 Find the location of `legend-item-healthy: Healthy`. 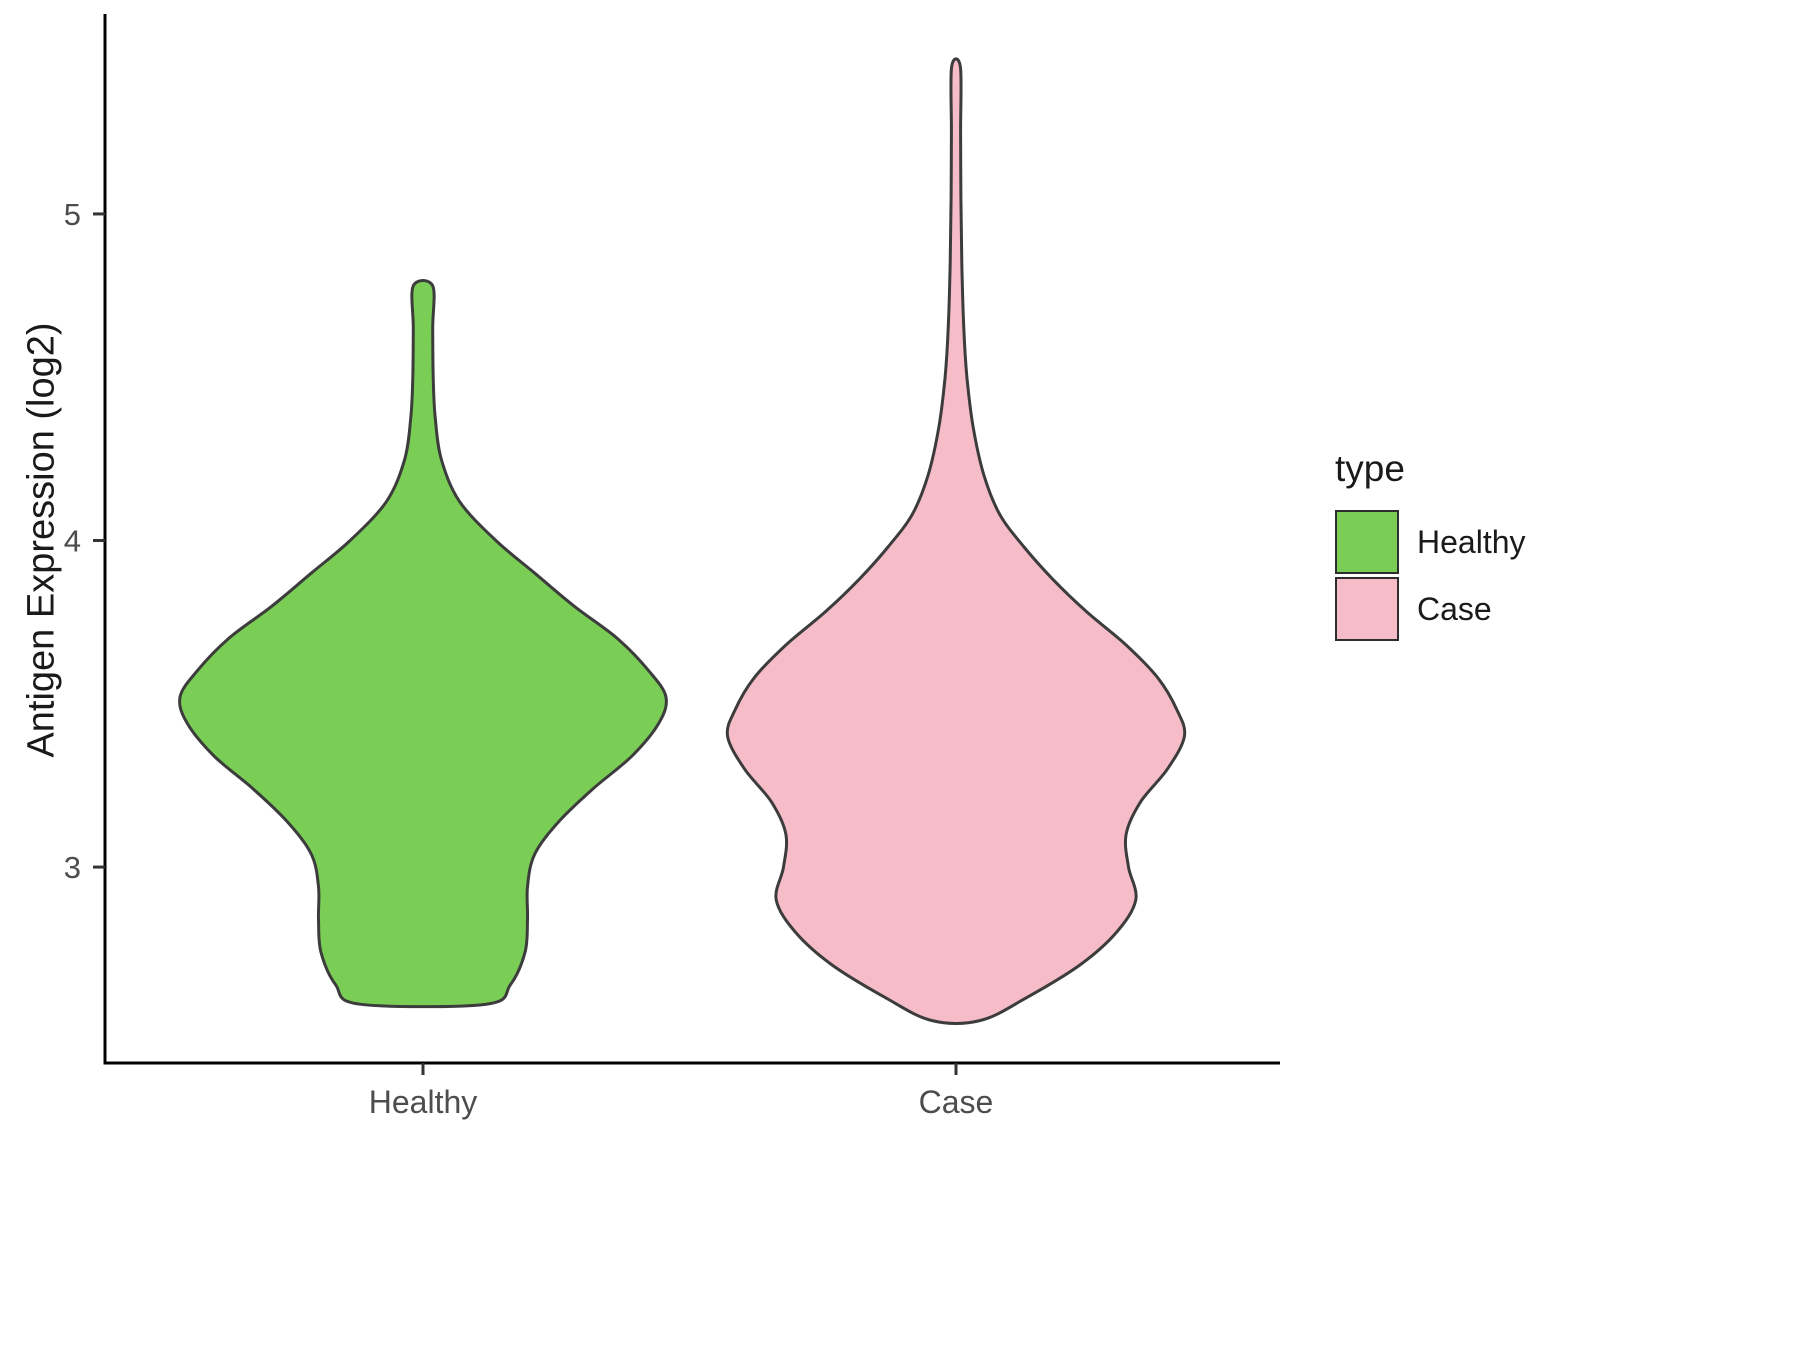

legend-item-healthy: Healthy is located at coordinates (1430, 542).